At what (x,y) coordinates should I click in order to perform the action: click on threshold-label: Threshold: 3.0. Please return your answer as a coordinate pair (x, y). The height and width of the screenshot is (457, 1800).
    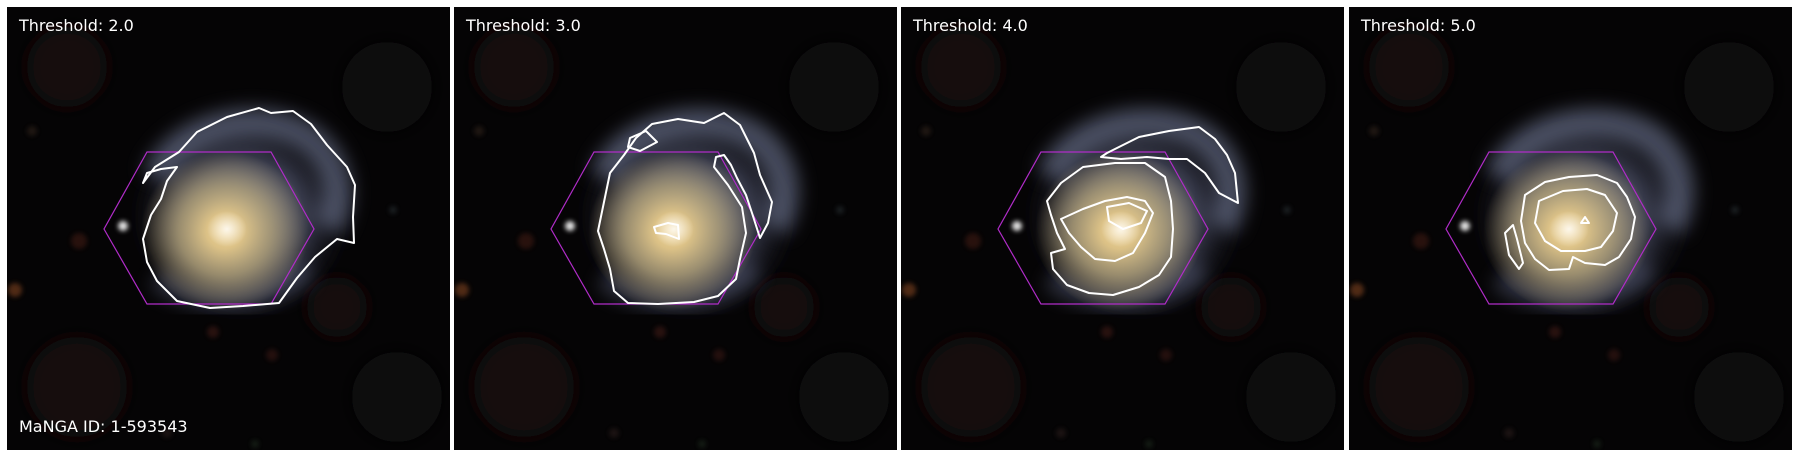
    Looking at the image, I should click on (523, 25).